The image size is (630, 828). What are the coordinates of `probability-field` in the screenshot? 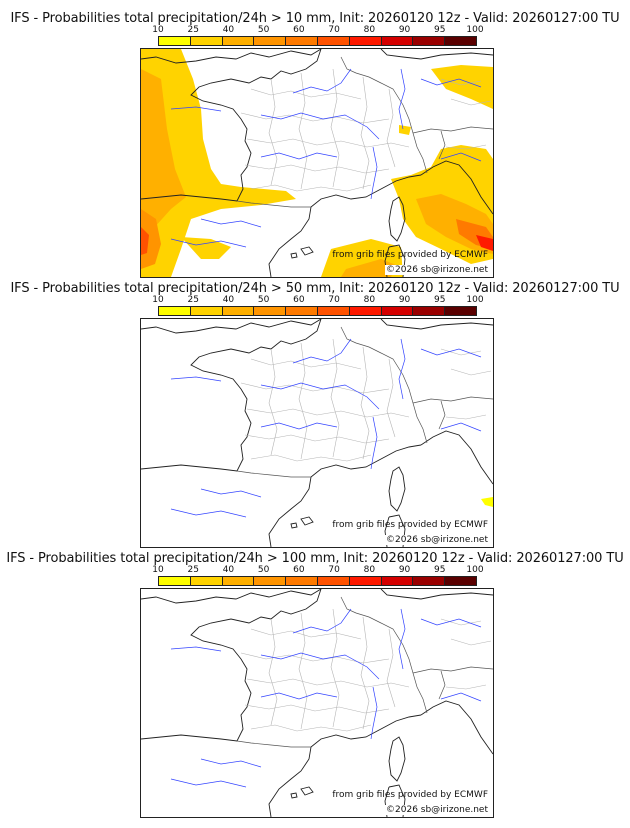 It's located at (487, 502).